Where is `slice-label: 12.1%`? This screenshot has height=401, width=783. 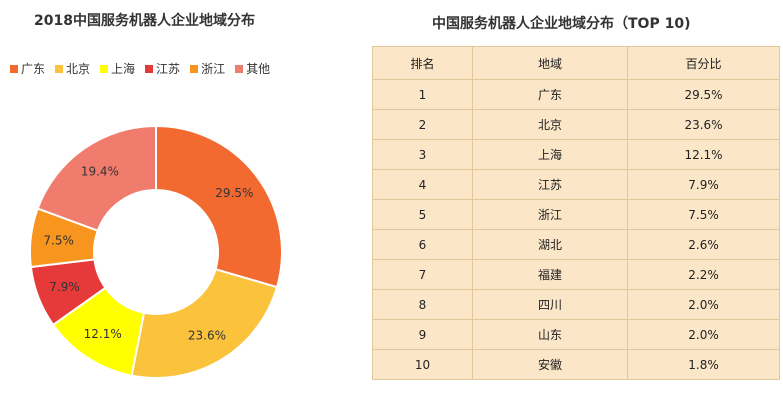
slice-label: 12.1% is located at coordinates (103, 334).